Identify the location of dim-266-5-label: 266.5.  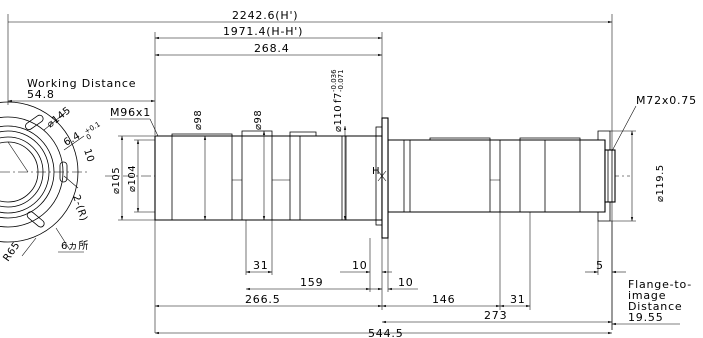
(263, 299).